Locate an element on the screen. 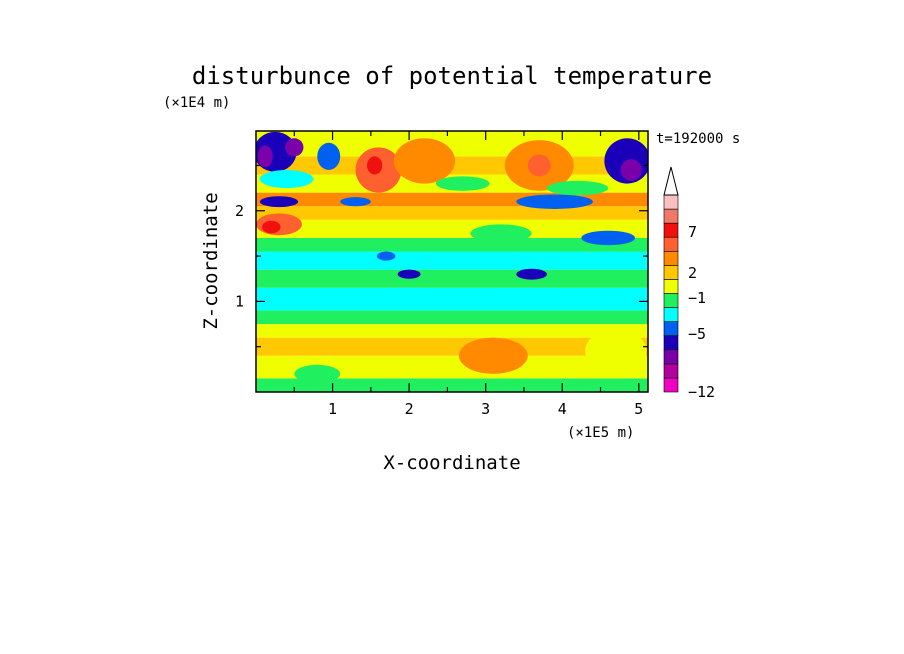  time-label: t=192000 s is located at coordinates (698, 139).